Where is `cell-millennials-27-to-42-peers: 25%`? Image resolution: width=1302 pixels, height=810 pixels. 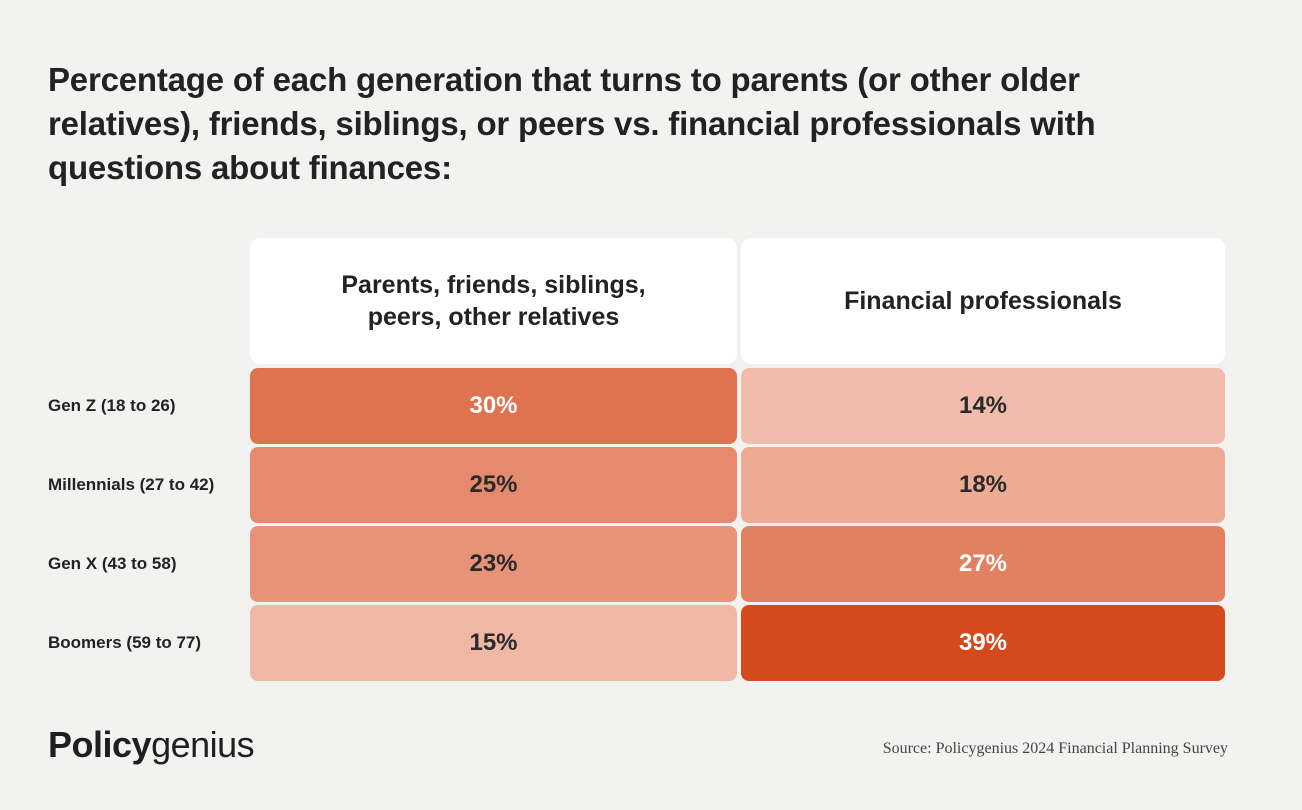
cell-millennials-27-to-42-peers: 25% is located at coordinates (493, 485).